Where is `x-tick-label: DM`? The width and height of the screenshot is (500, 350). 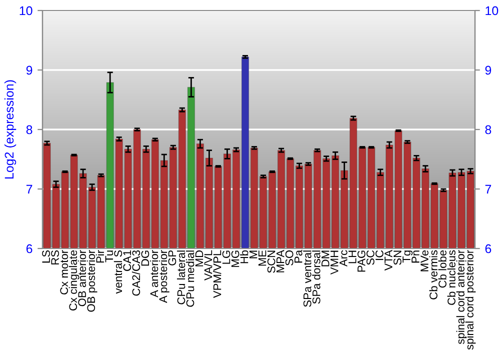
x-tick-label: DM is located at coordinates (326, 258).